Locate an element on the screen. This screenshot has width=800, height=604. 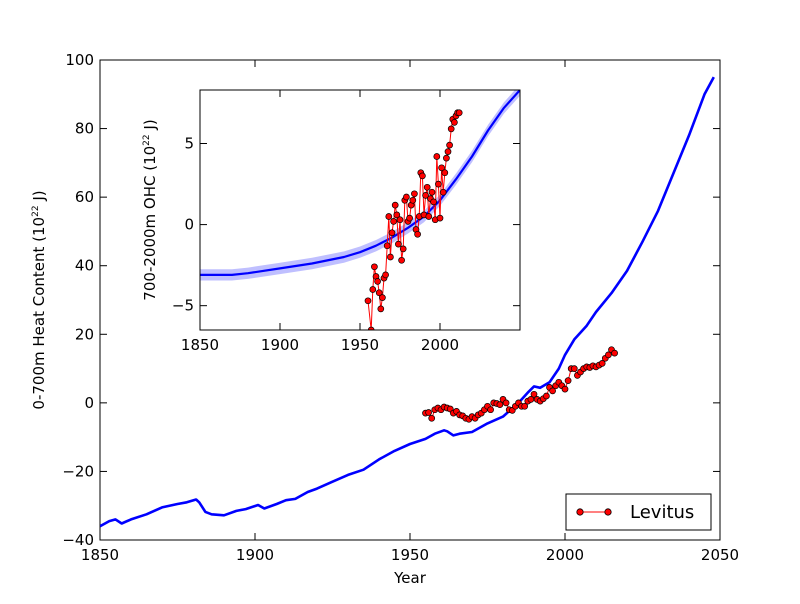
main-x-tick-label: 1950 is located at coordinates (410, 555).